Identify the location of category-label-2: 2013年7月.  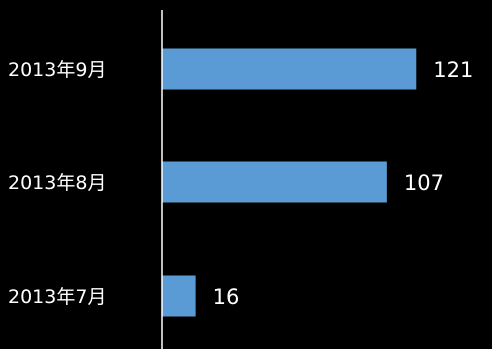
(57, 297).